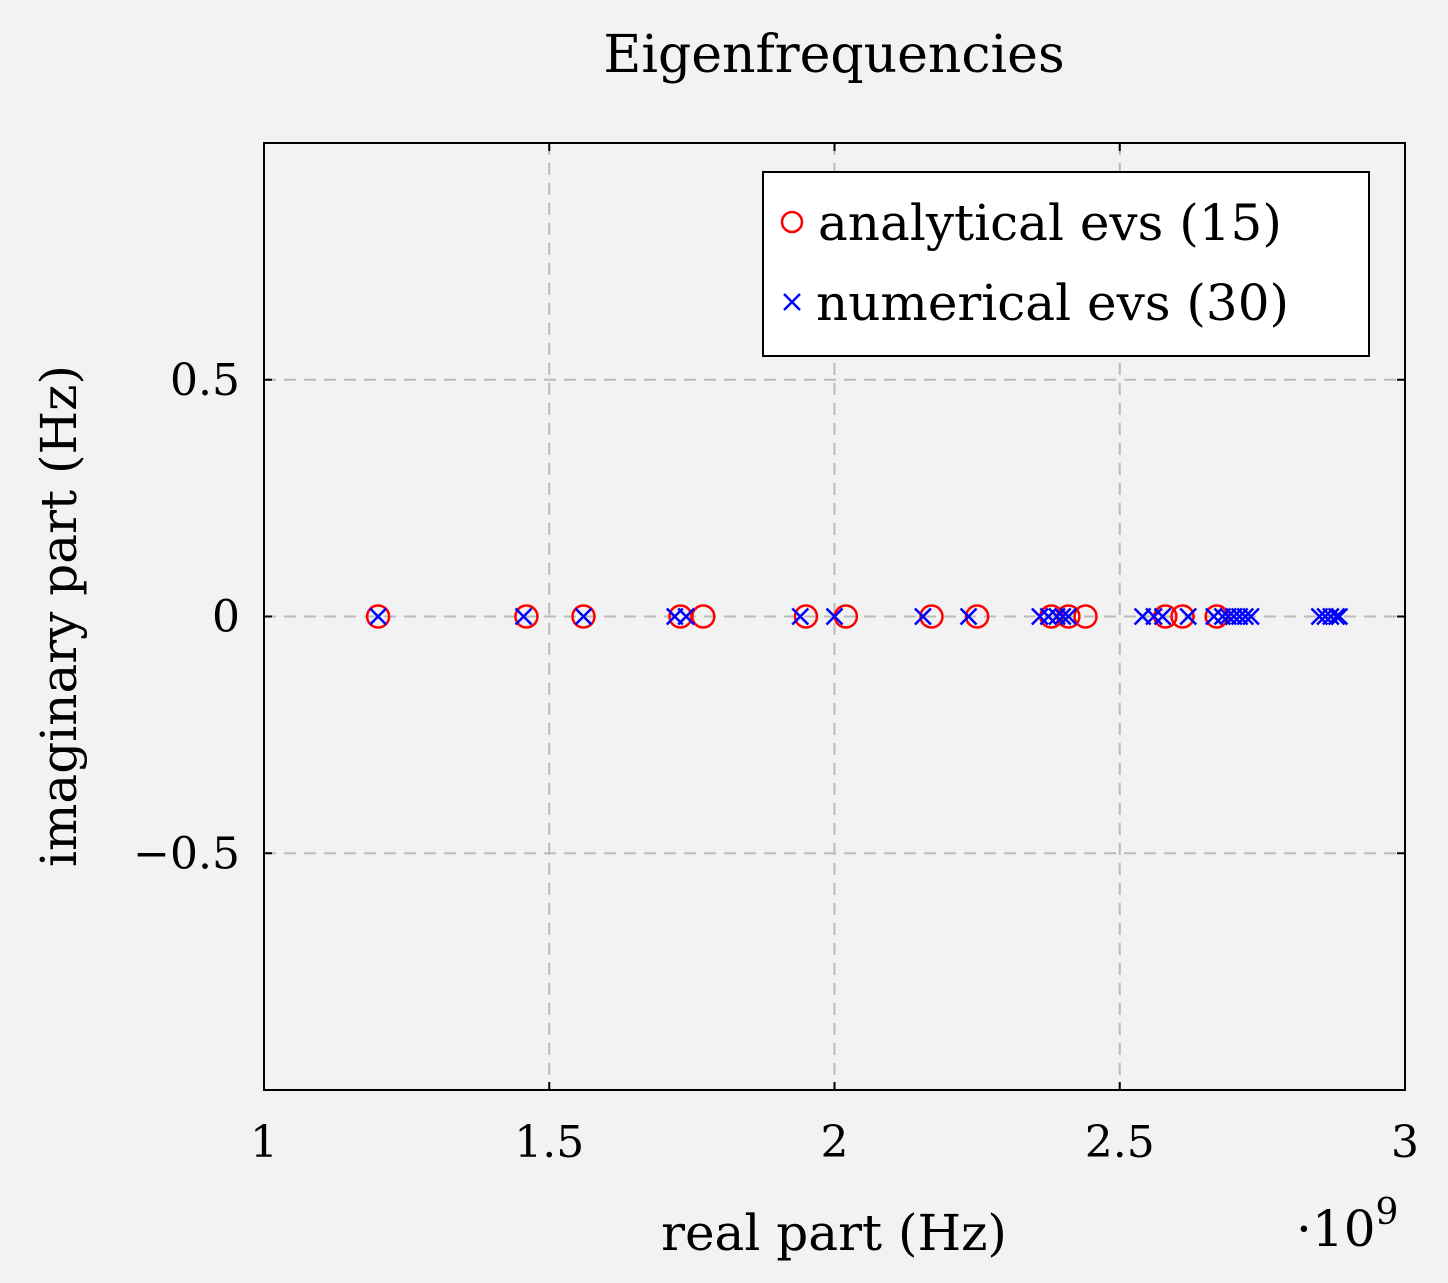  I want to click on legend-label-numerical: numerical evs (30), so click(1052, 303).